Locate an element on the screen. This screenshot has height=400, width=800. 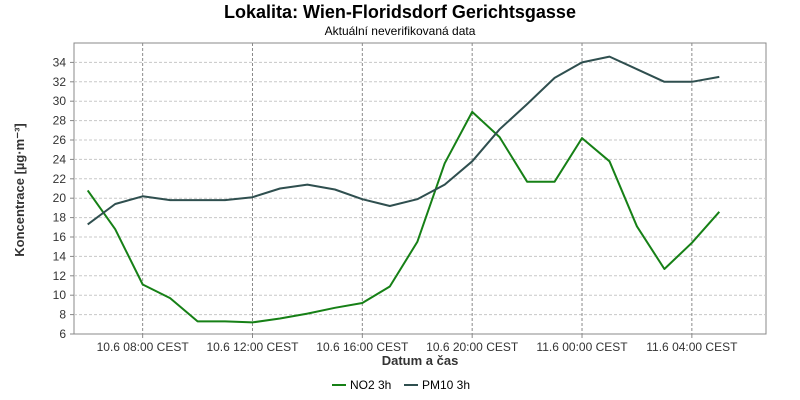
legend-item: PM10 3h is located at coordinates (437, 385).